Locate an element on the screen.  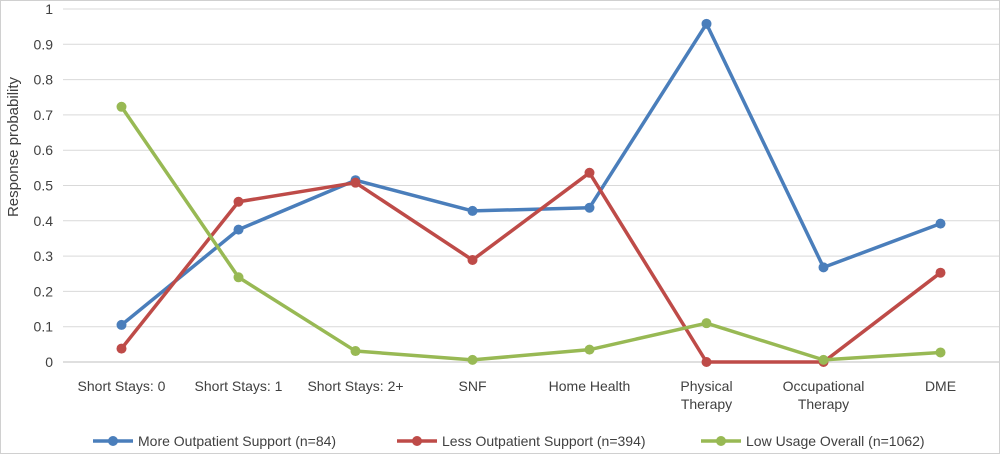
y-tick-label: 0.6 is located at coordinates (44, 150).